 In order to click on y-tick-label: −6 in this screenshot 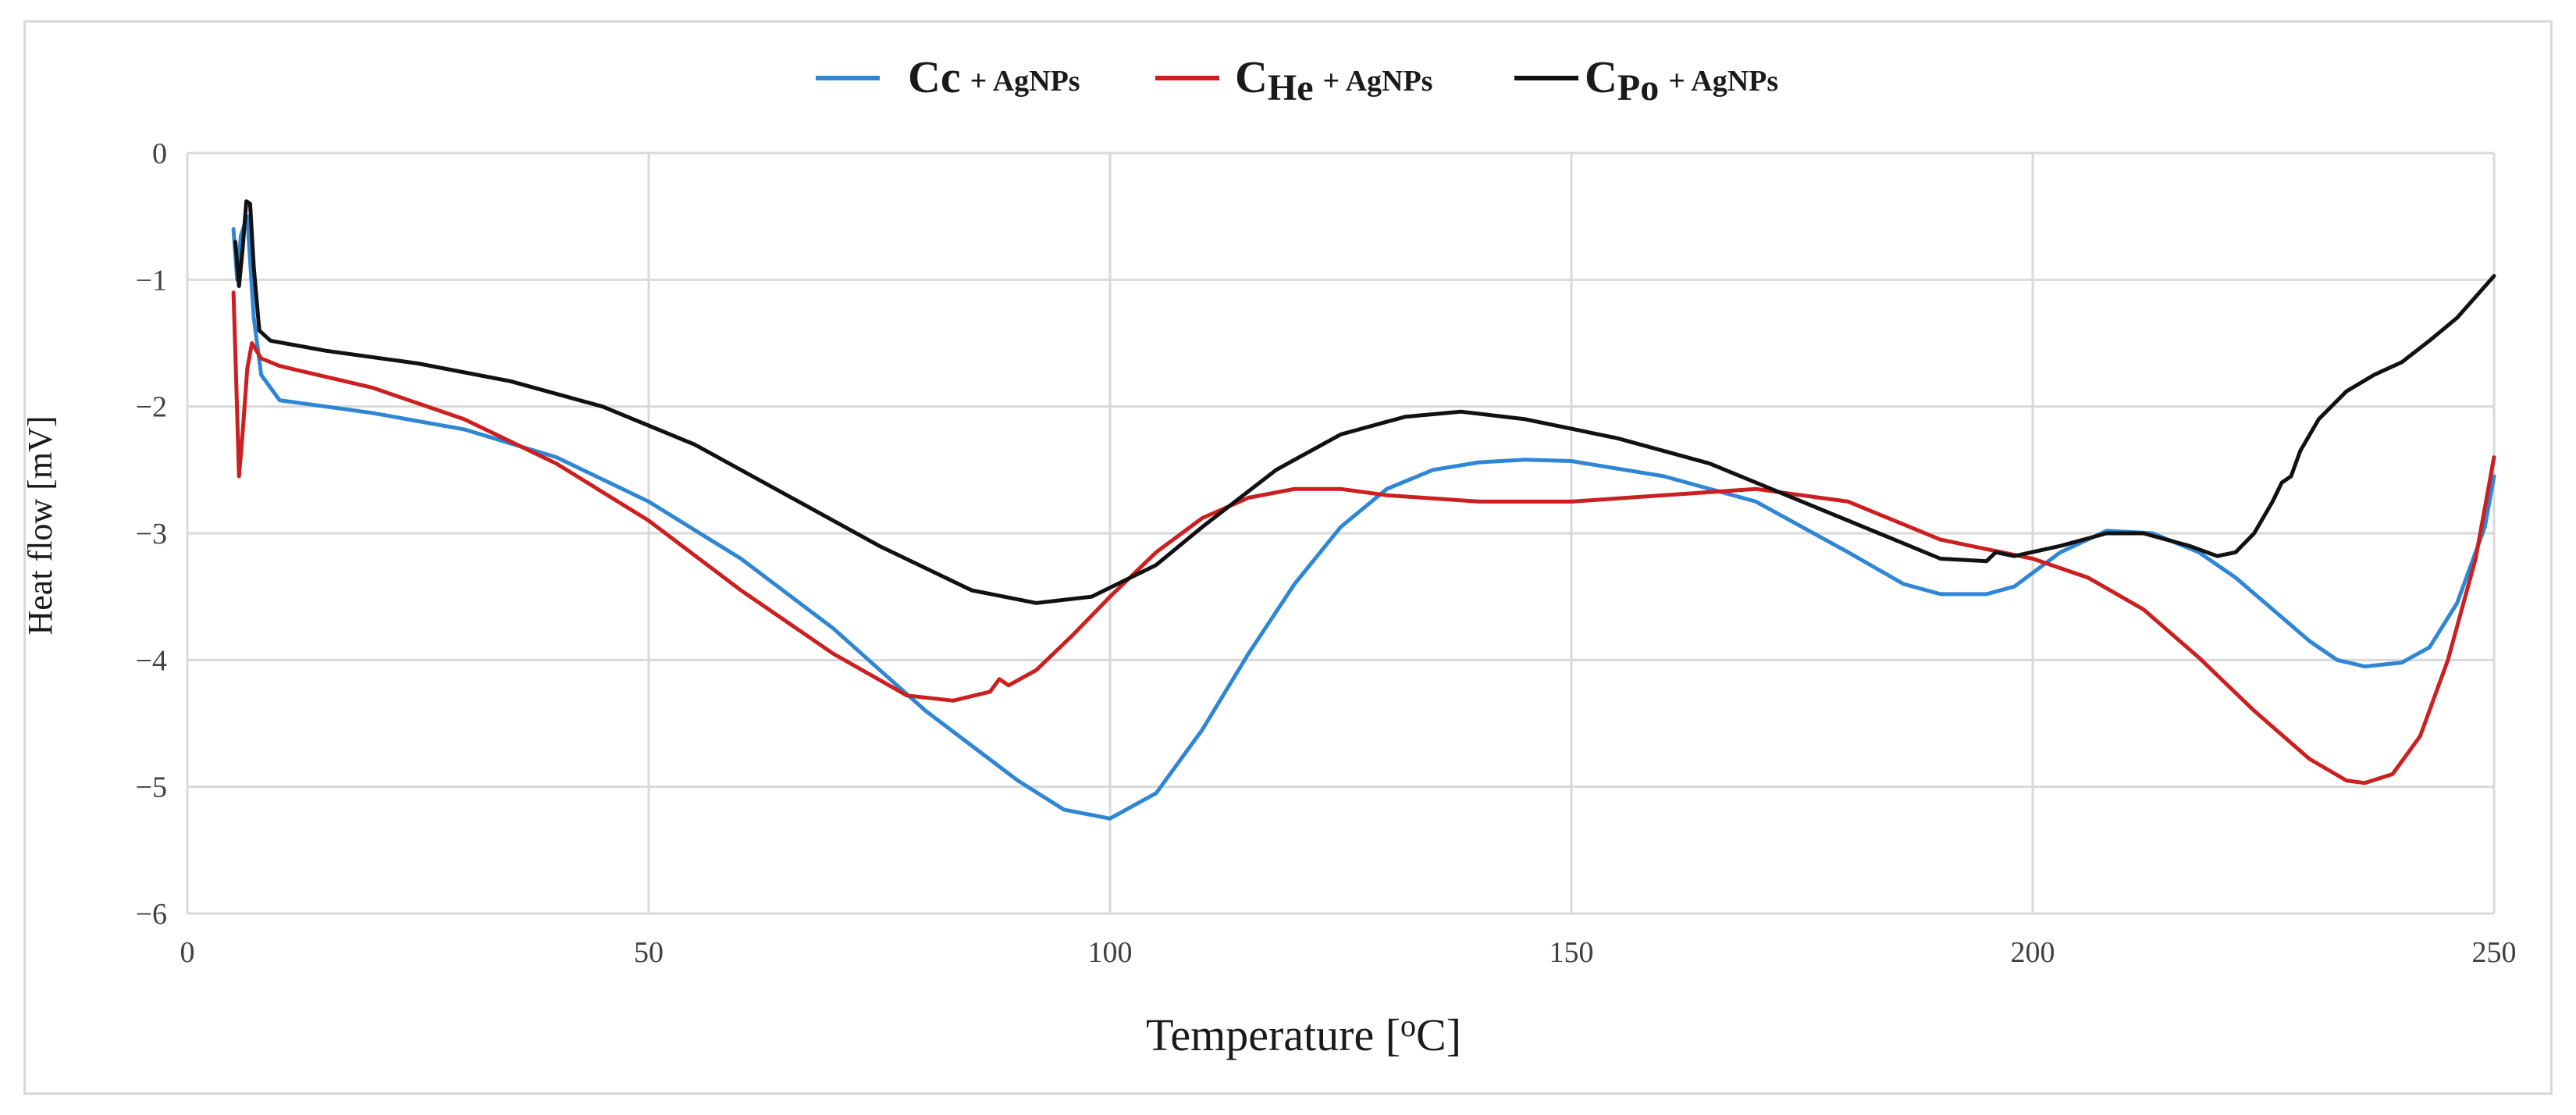, I will do `click(151, 914)`.